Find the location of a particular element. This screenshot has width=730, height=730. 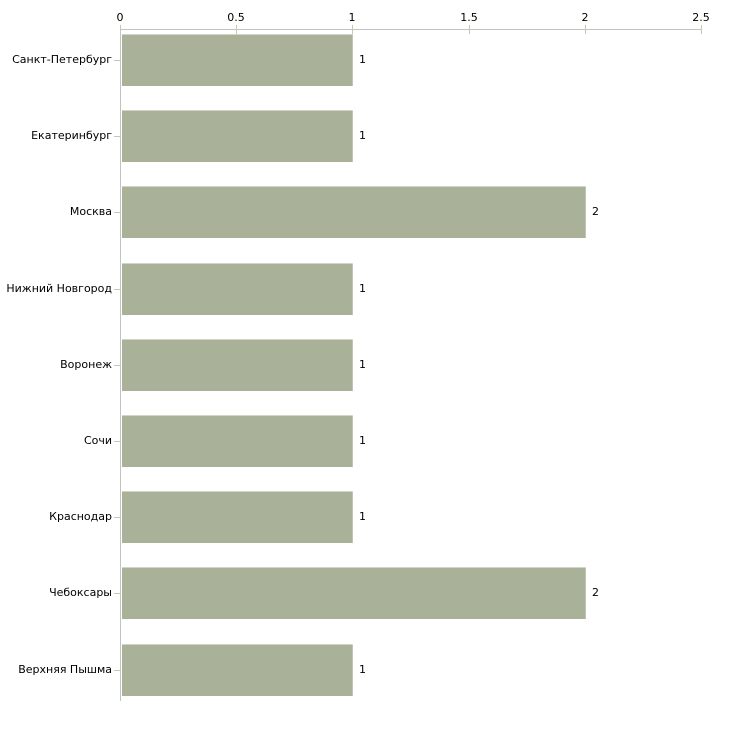

x-tick-label: 2 is located at coordinates (585, 17).